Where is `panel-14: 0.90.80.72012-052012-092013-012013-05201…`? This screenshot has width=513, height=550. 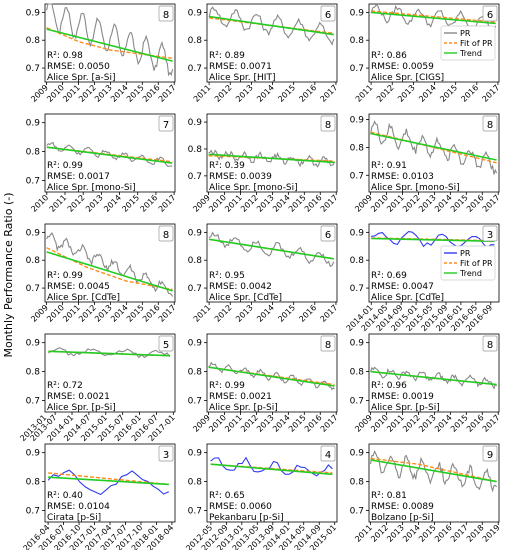 panel-14: 0.90.80.72012-052012-092013-012013-05201… is located at coordinates (261, 496).